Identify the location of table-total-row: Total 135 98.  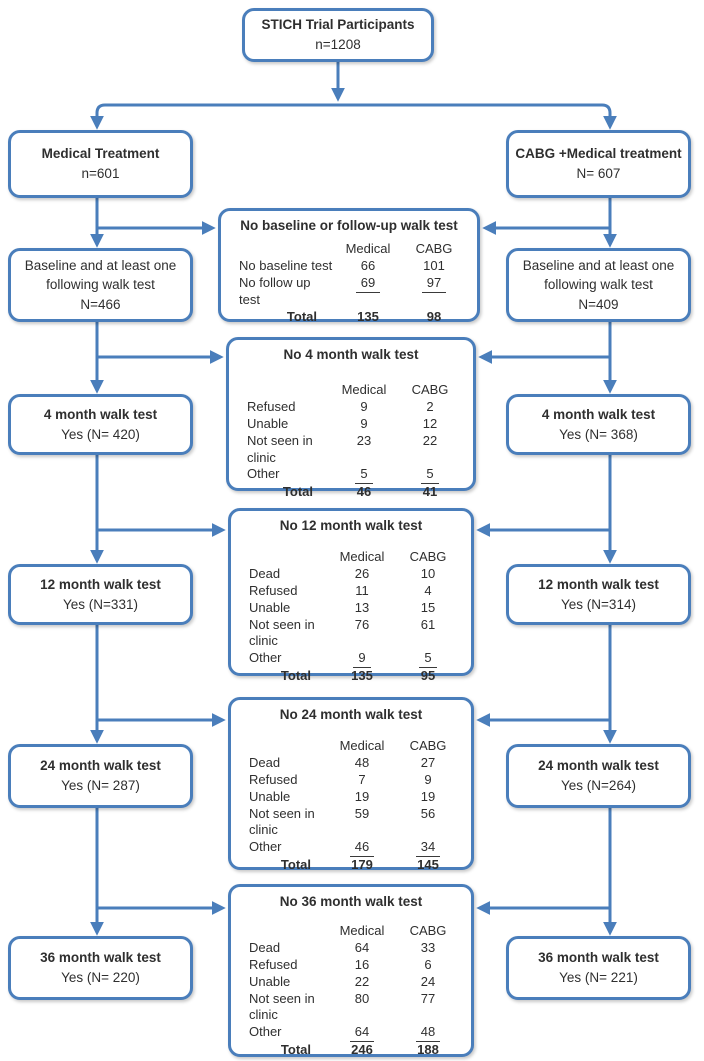
(364, 316).